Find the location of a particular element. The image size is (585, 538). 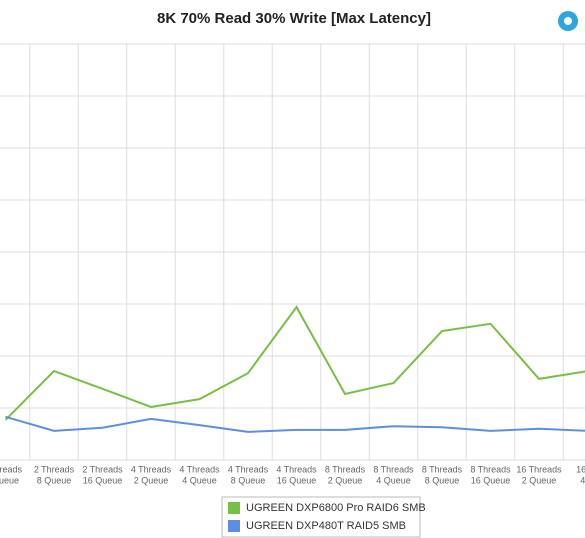

legend-label: UGREEN DXP480T RAID5 SMB is located at coordinates (326, 526).